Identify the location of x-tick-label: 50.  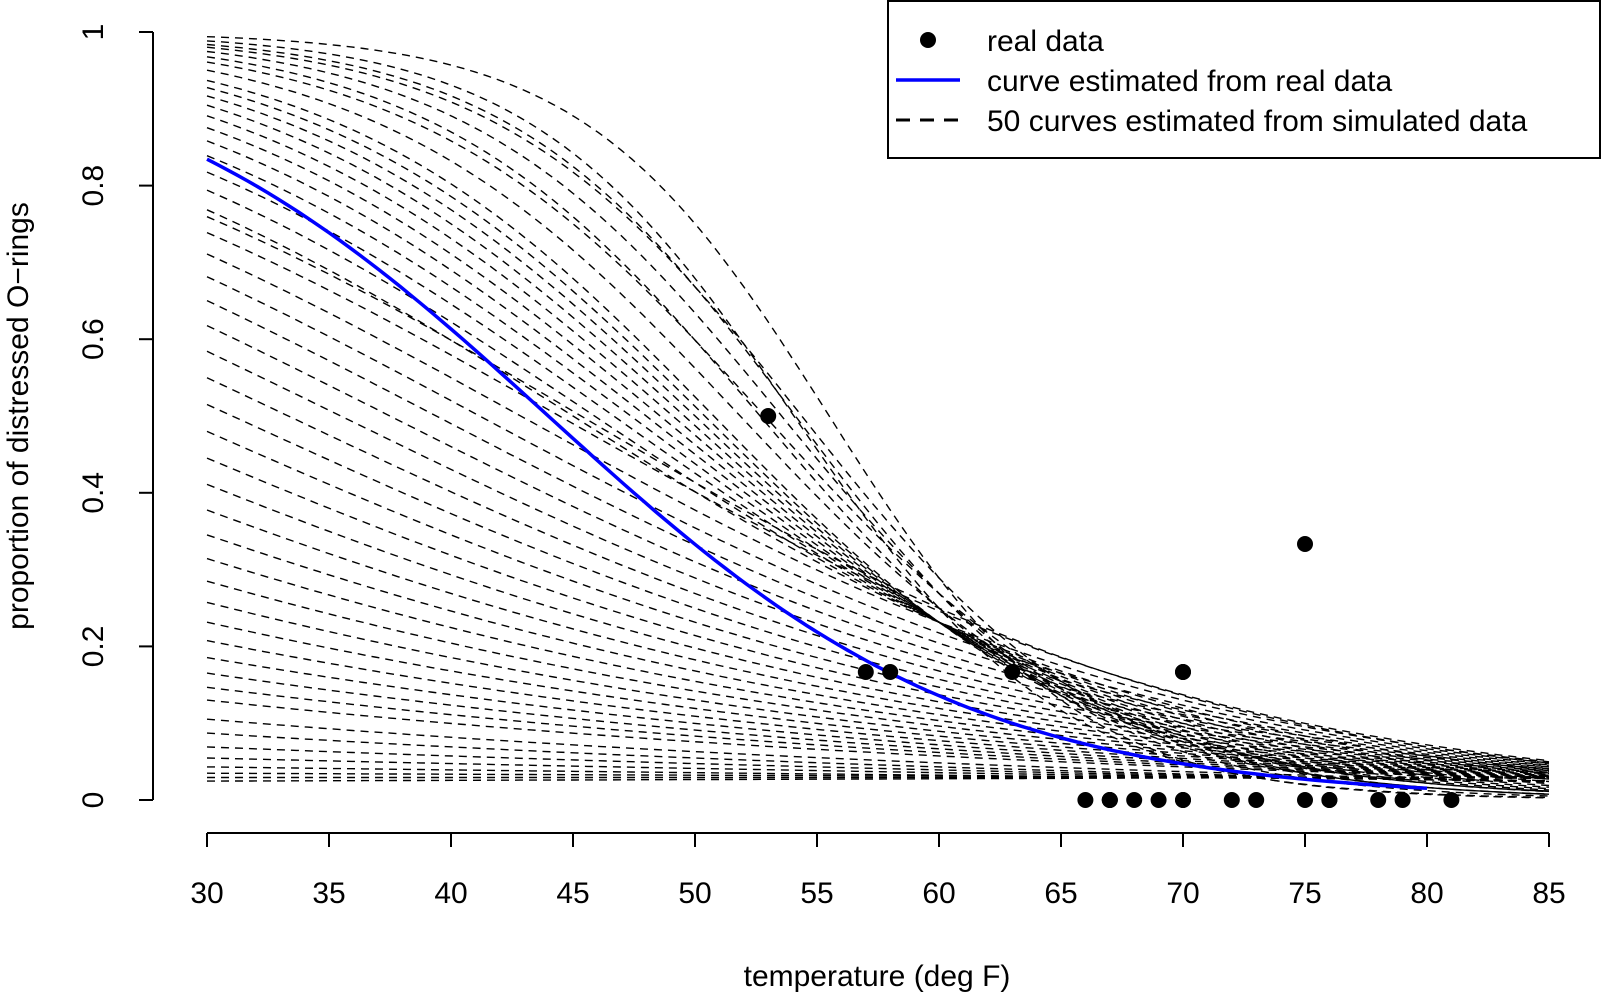
(694, 893).